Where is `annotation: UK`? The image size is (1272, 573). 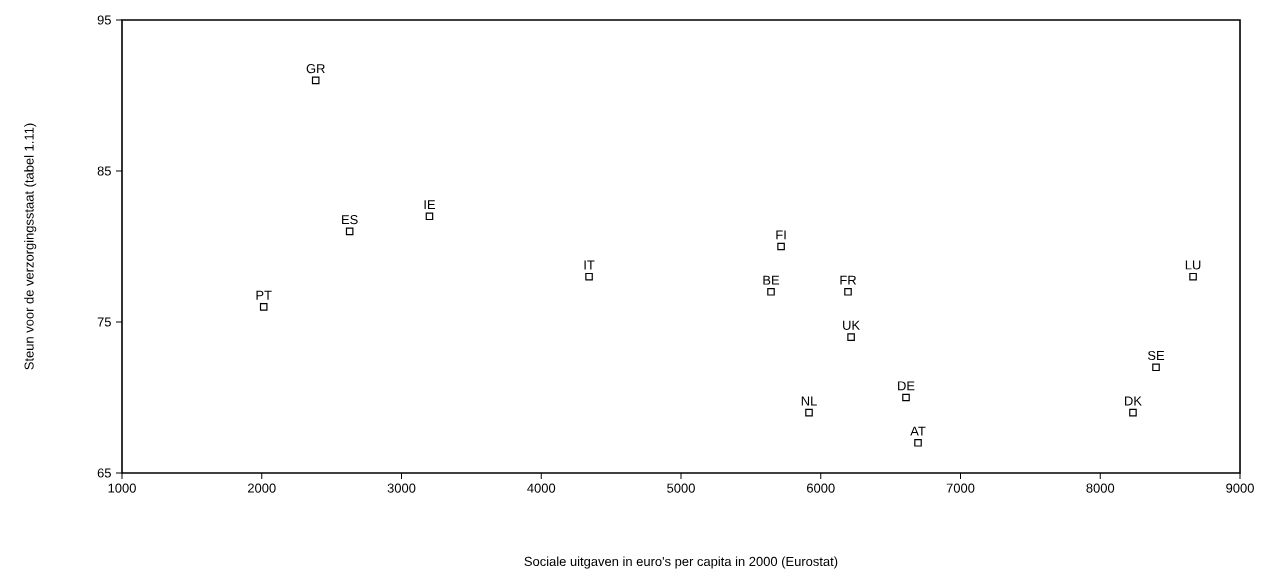 annotation: UK is located at coordinates (851, 325).